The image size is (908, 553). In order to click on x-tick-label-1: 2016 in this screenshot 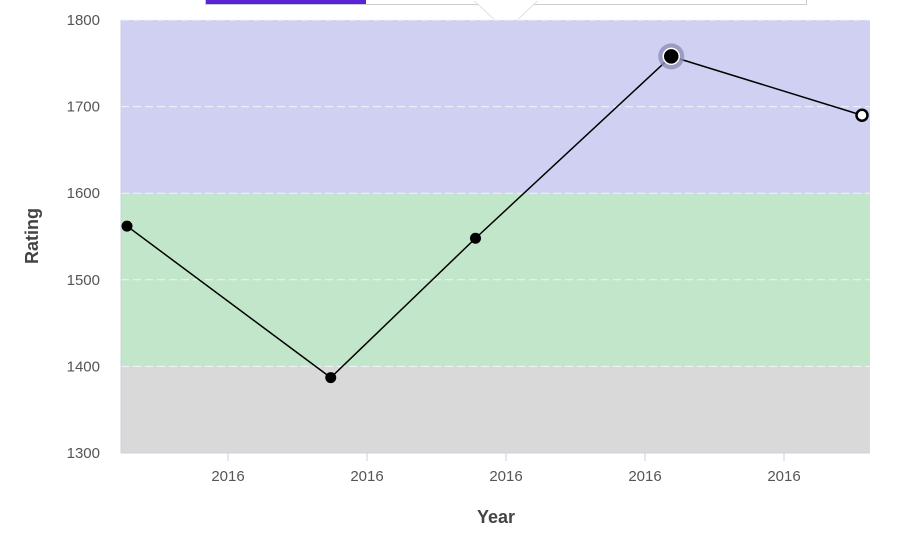, I will do `click(366, 476)`.